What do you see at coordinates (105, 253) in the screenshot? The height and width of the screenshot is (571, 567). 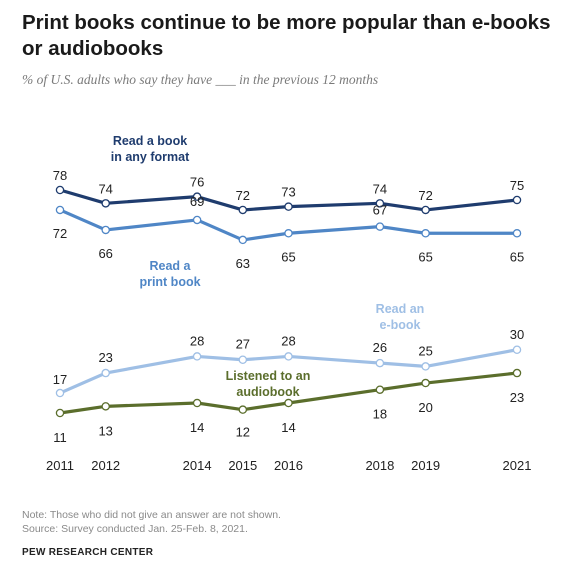 I see `data-label-1-1: 66` at bounding box center [105, 253].